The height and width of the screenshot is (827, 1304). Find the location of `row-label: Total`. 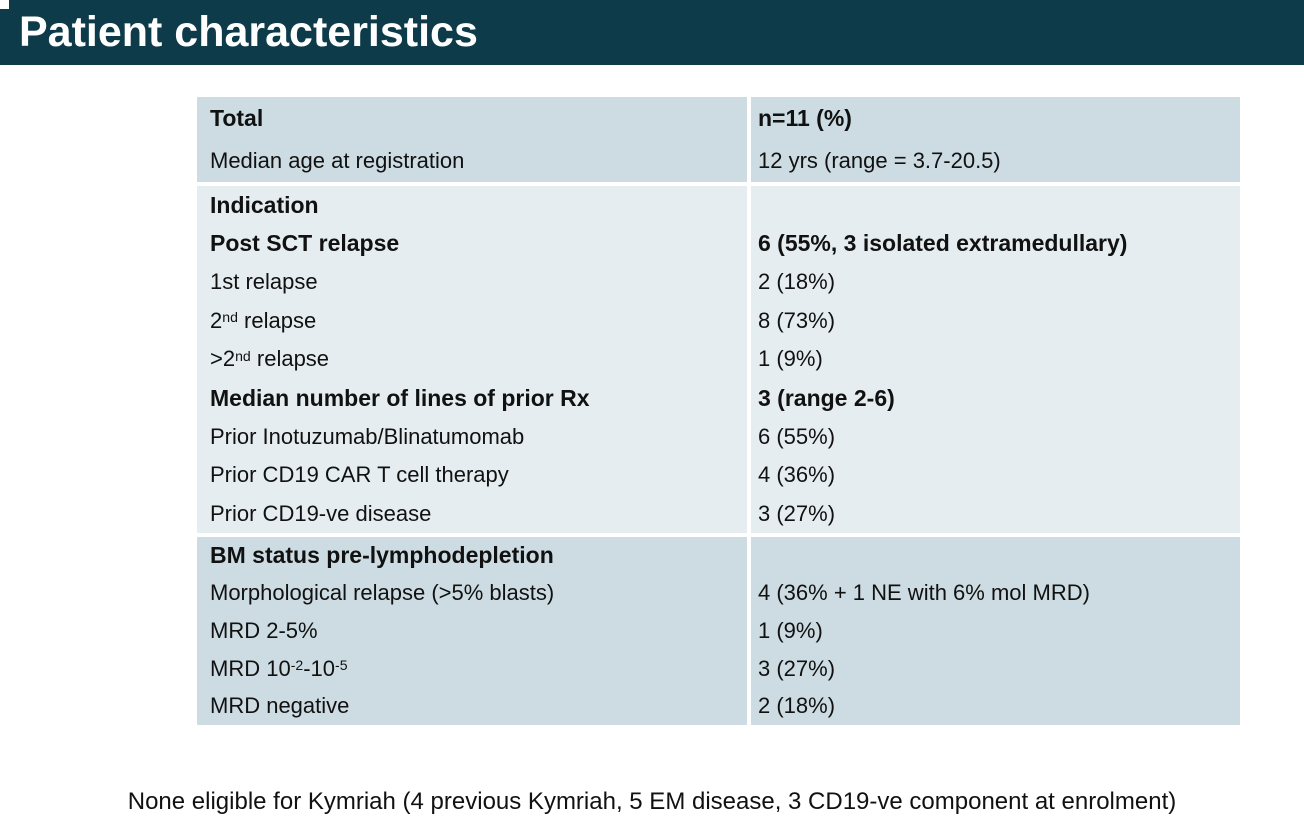

row-label: Total is located at coordinates (237, 117).